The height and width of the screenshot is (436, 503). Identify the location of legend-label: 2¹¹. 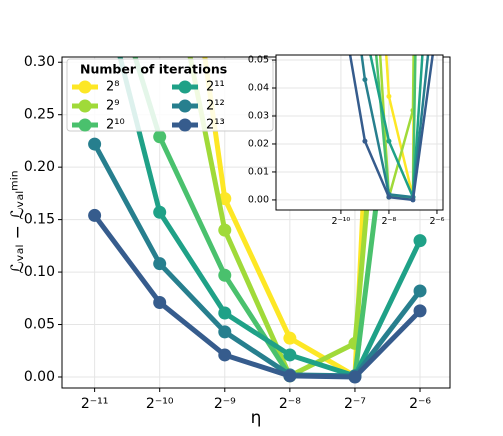
(215, 87).